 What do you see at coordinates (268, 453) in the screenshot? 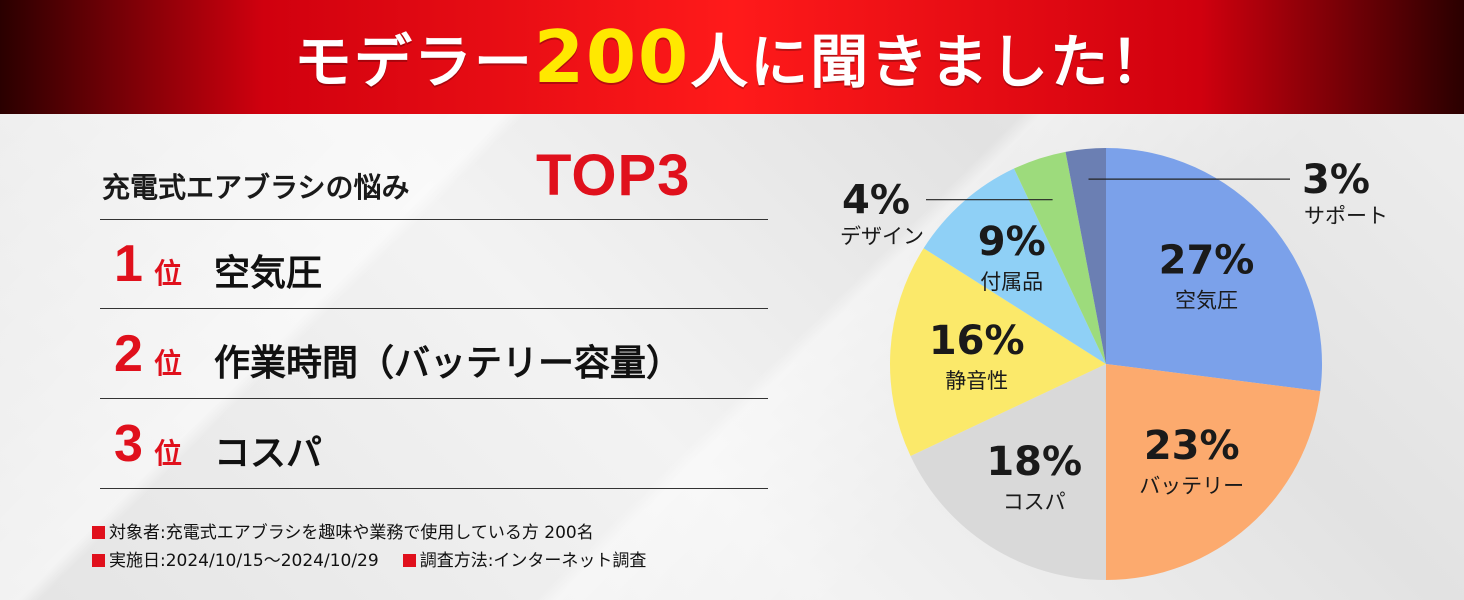
I see `rank-label: コスパ` at bounding box center [268, 453].